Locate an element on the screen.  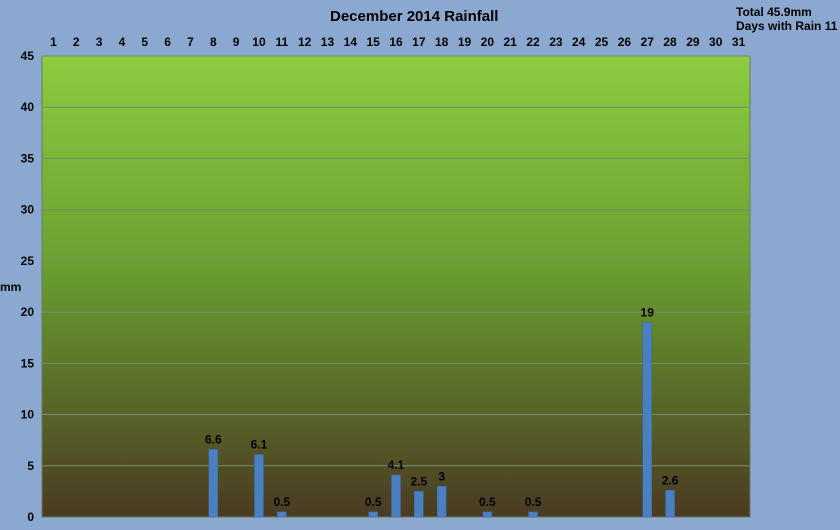
x-tick-label: 28 is located at coordinates (670, 42).